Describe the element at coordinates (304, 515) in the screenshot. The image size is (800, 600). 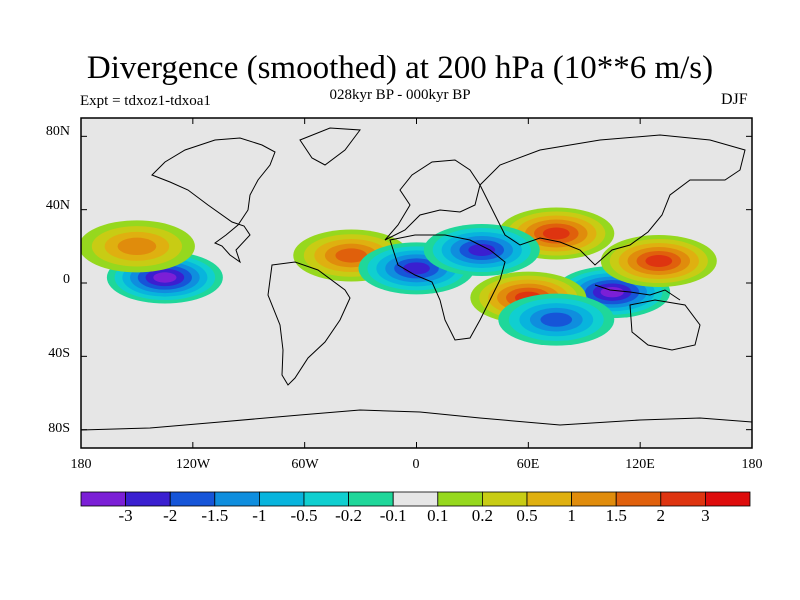
I see `colorbar-label: -0.5` at that location.